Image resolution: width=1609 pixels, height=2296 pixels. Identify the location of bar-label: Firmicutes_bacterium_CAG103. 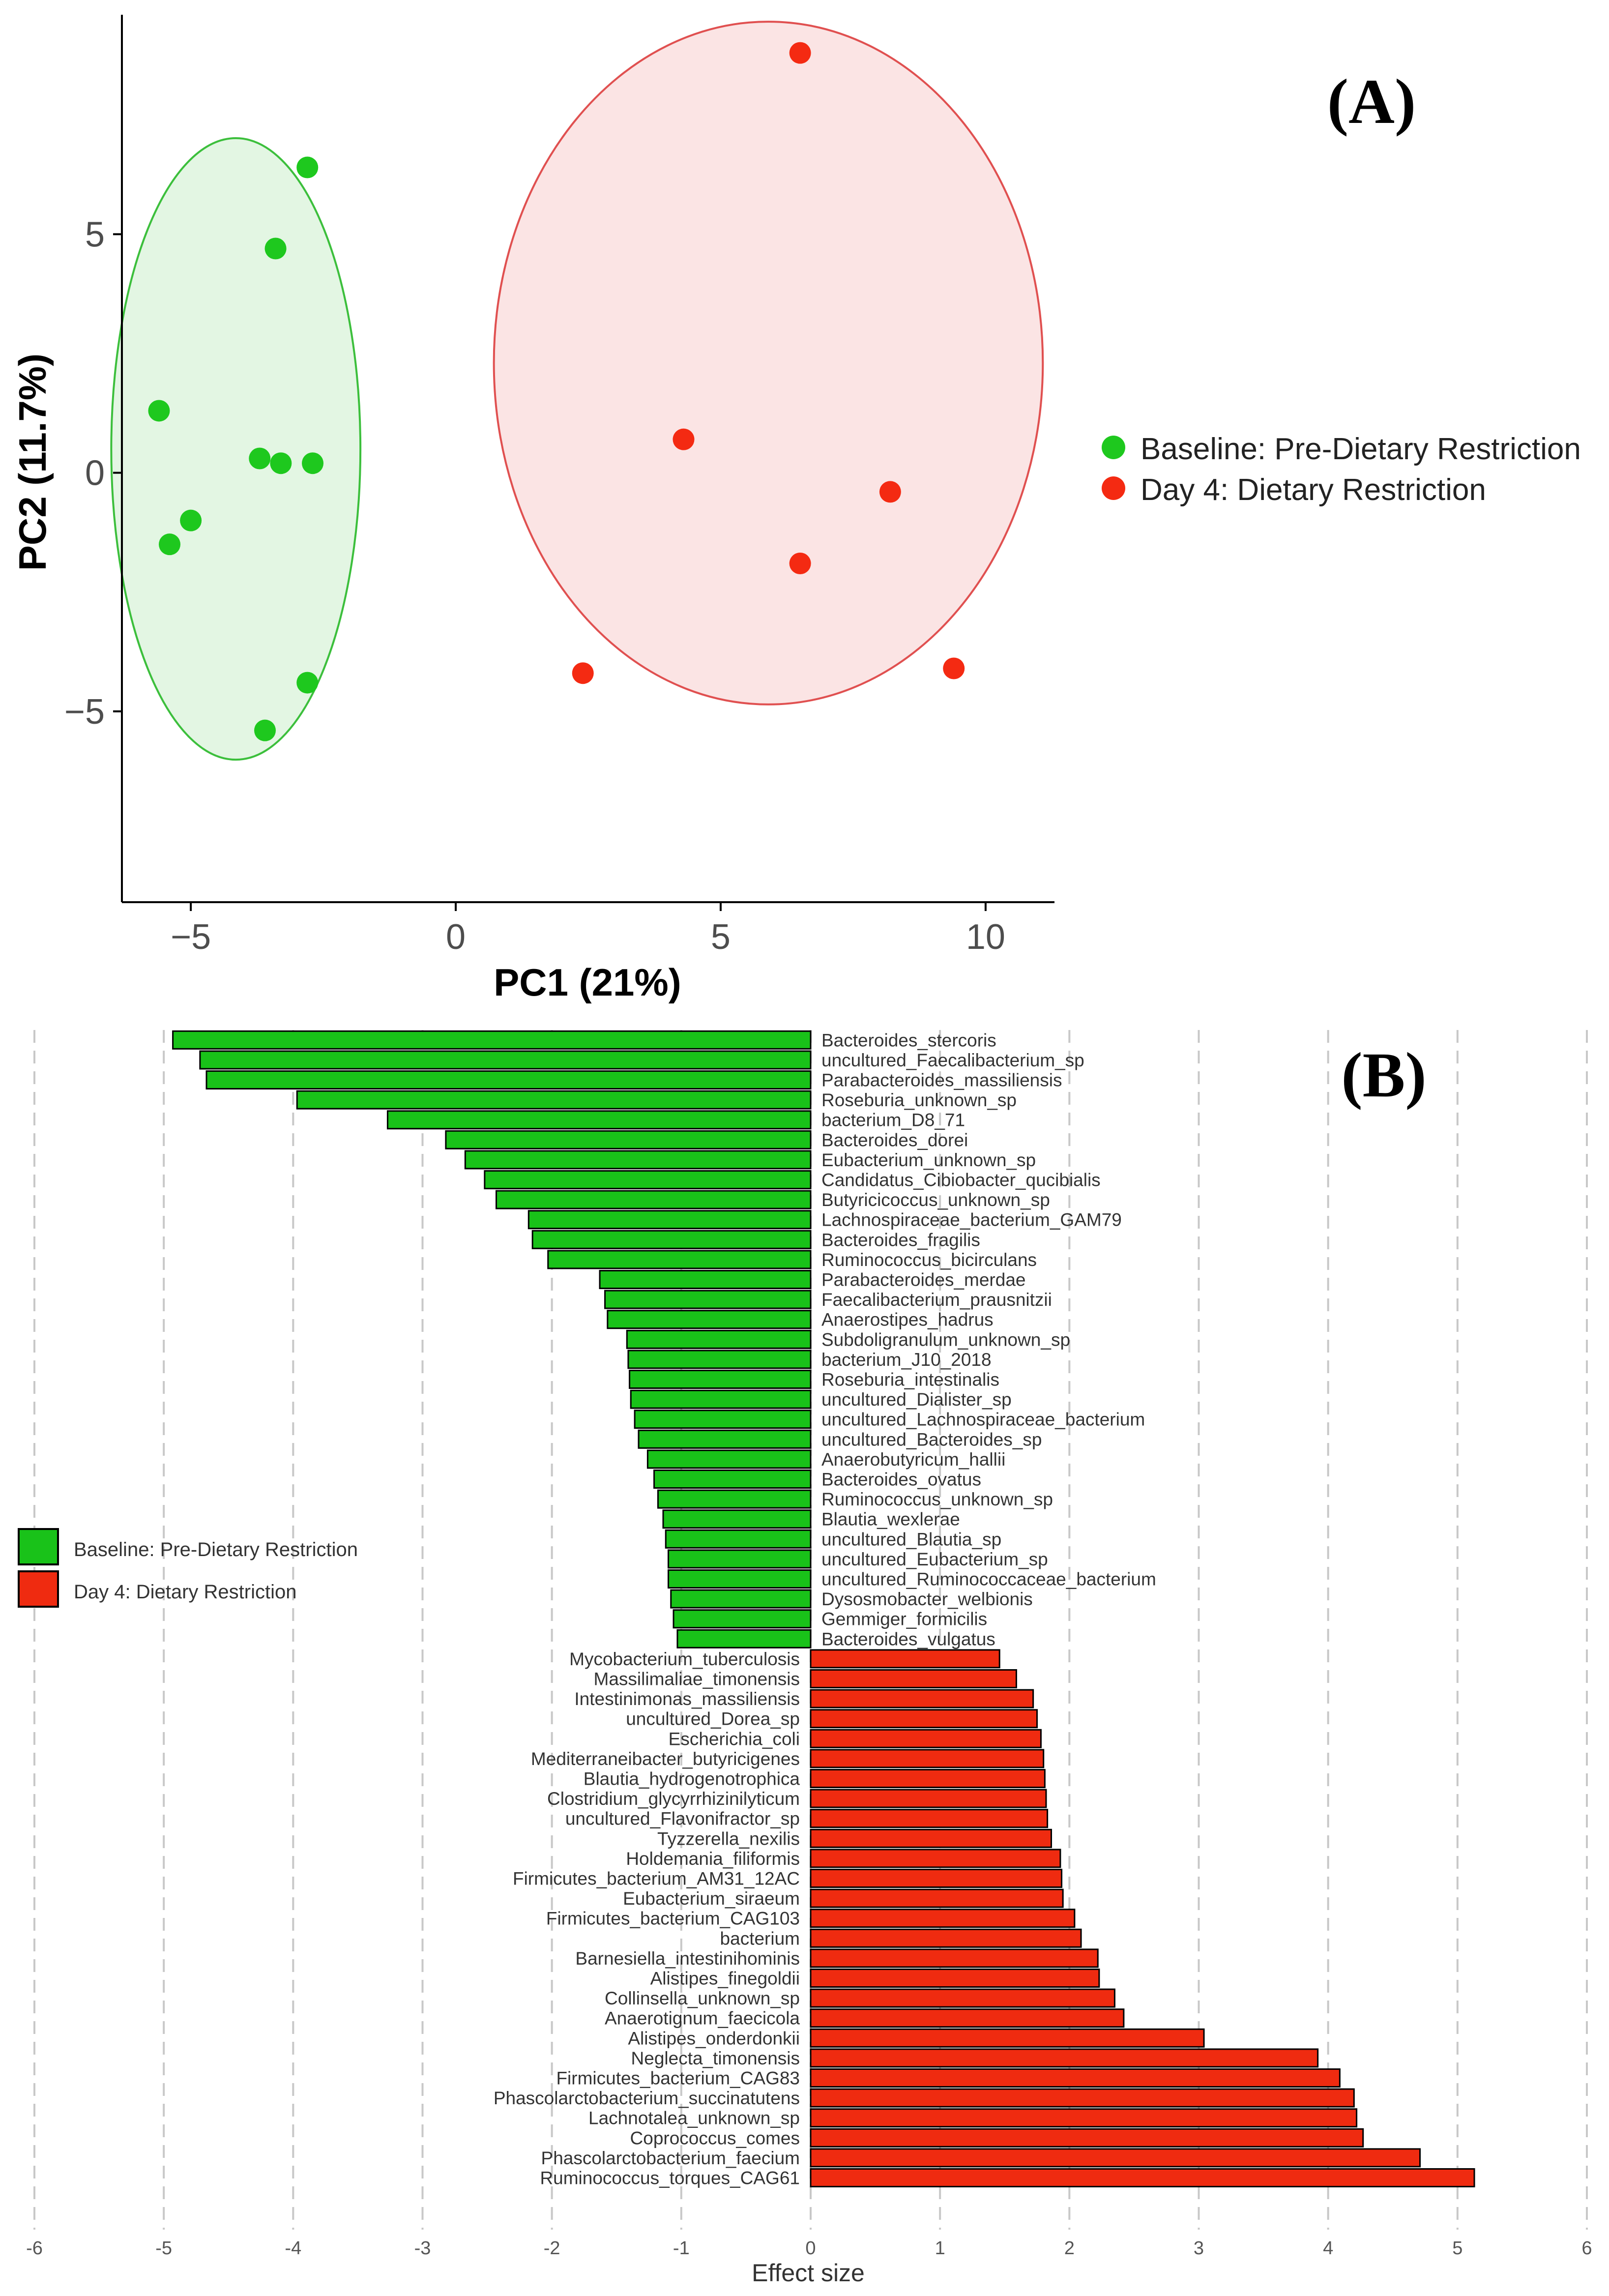
(673, 1919).